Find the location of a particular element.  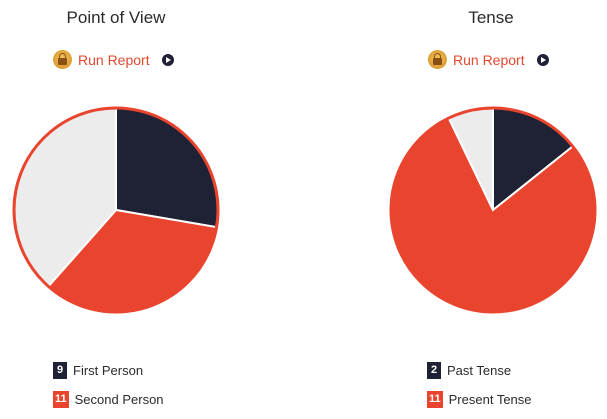

legend: 2 Past Tense 11 Present Tense is located at coordinates (479, 390).